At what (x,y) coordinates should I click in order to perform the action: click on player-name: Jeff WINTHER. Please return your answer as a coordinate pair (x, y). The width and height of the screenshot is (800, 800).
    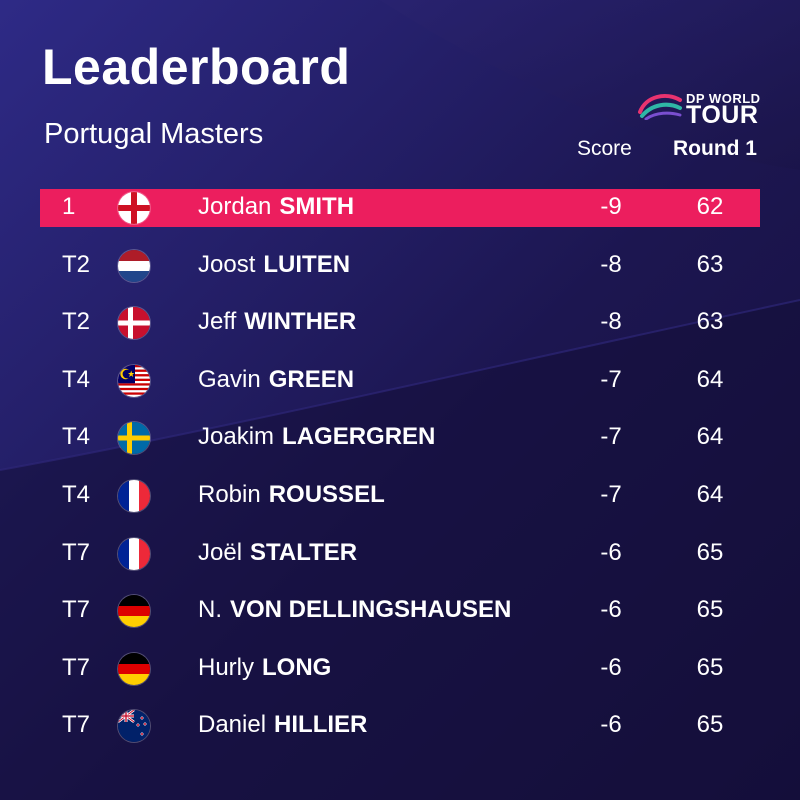
    Looking at the image, I should click on (277, 322).